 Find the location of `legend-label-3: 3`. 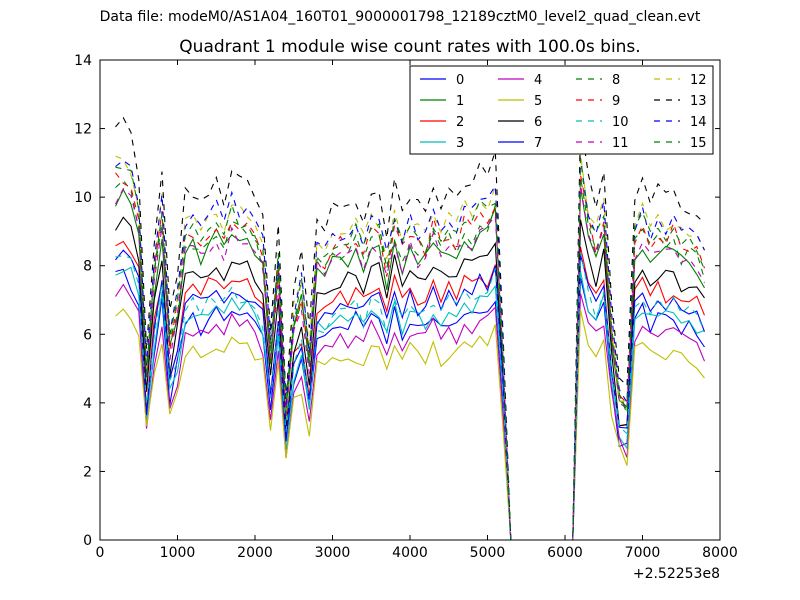

legend-label-3: 3 is located at coordinates (460, 143).